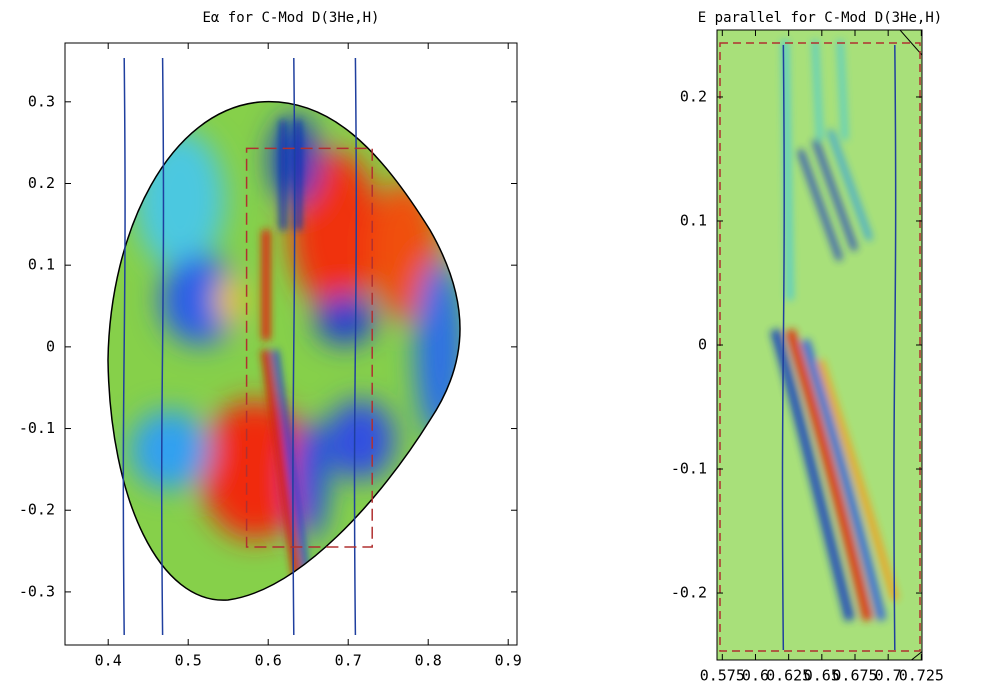 The image size is (987, 685). Describe the element at coordinates (290, 18) in the screenshot. I see `chart-title: Eα for C-Mod D(3He,H)` at that location.